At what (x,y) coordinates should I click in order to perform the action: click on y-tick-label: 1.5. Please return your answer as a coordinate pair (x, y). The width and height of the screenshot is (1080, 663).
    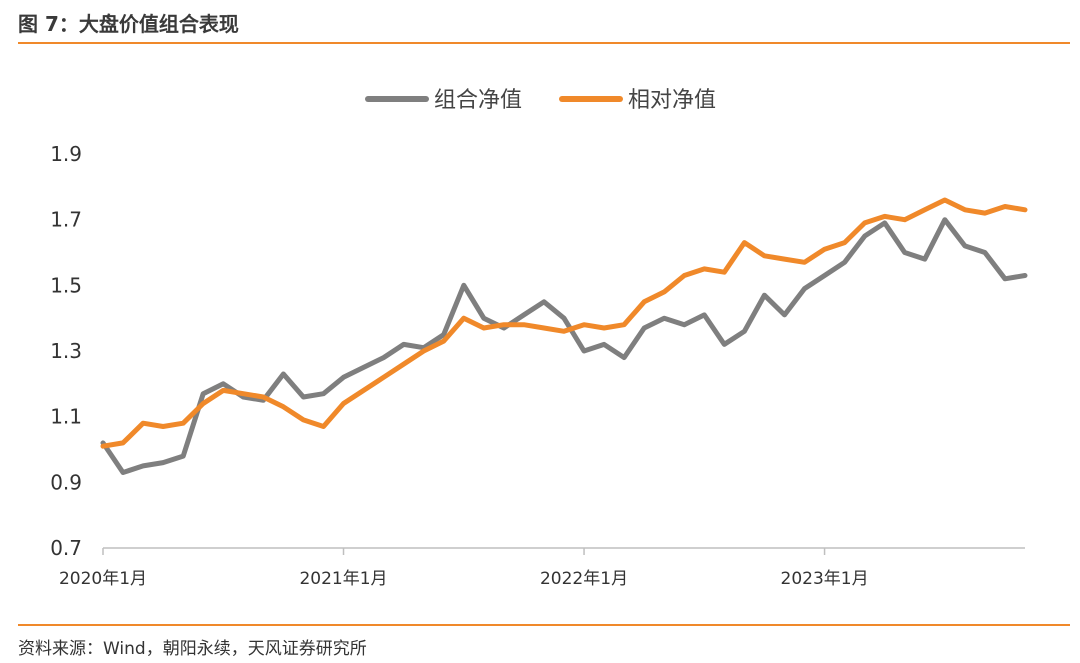
    Looking at the image, I should click on (66, 285).